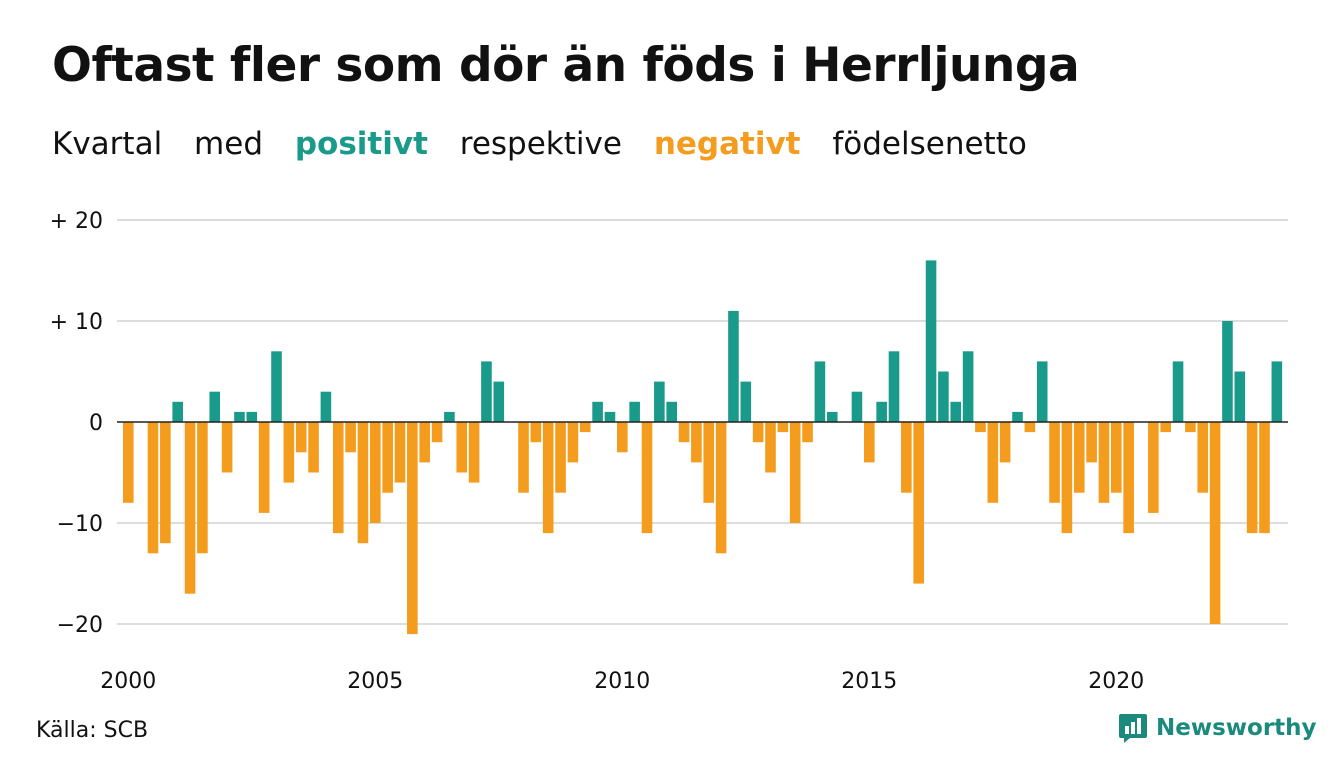  What do you see at coordinates (128, 681) in the screenshot?
I see `x-tick-label: 2000` at bounding box center [128, 681].